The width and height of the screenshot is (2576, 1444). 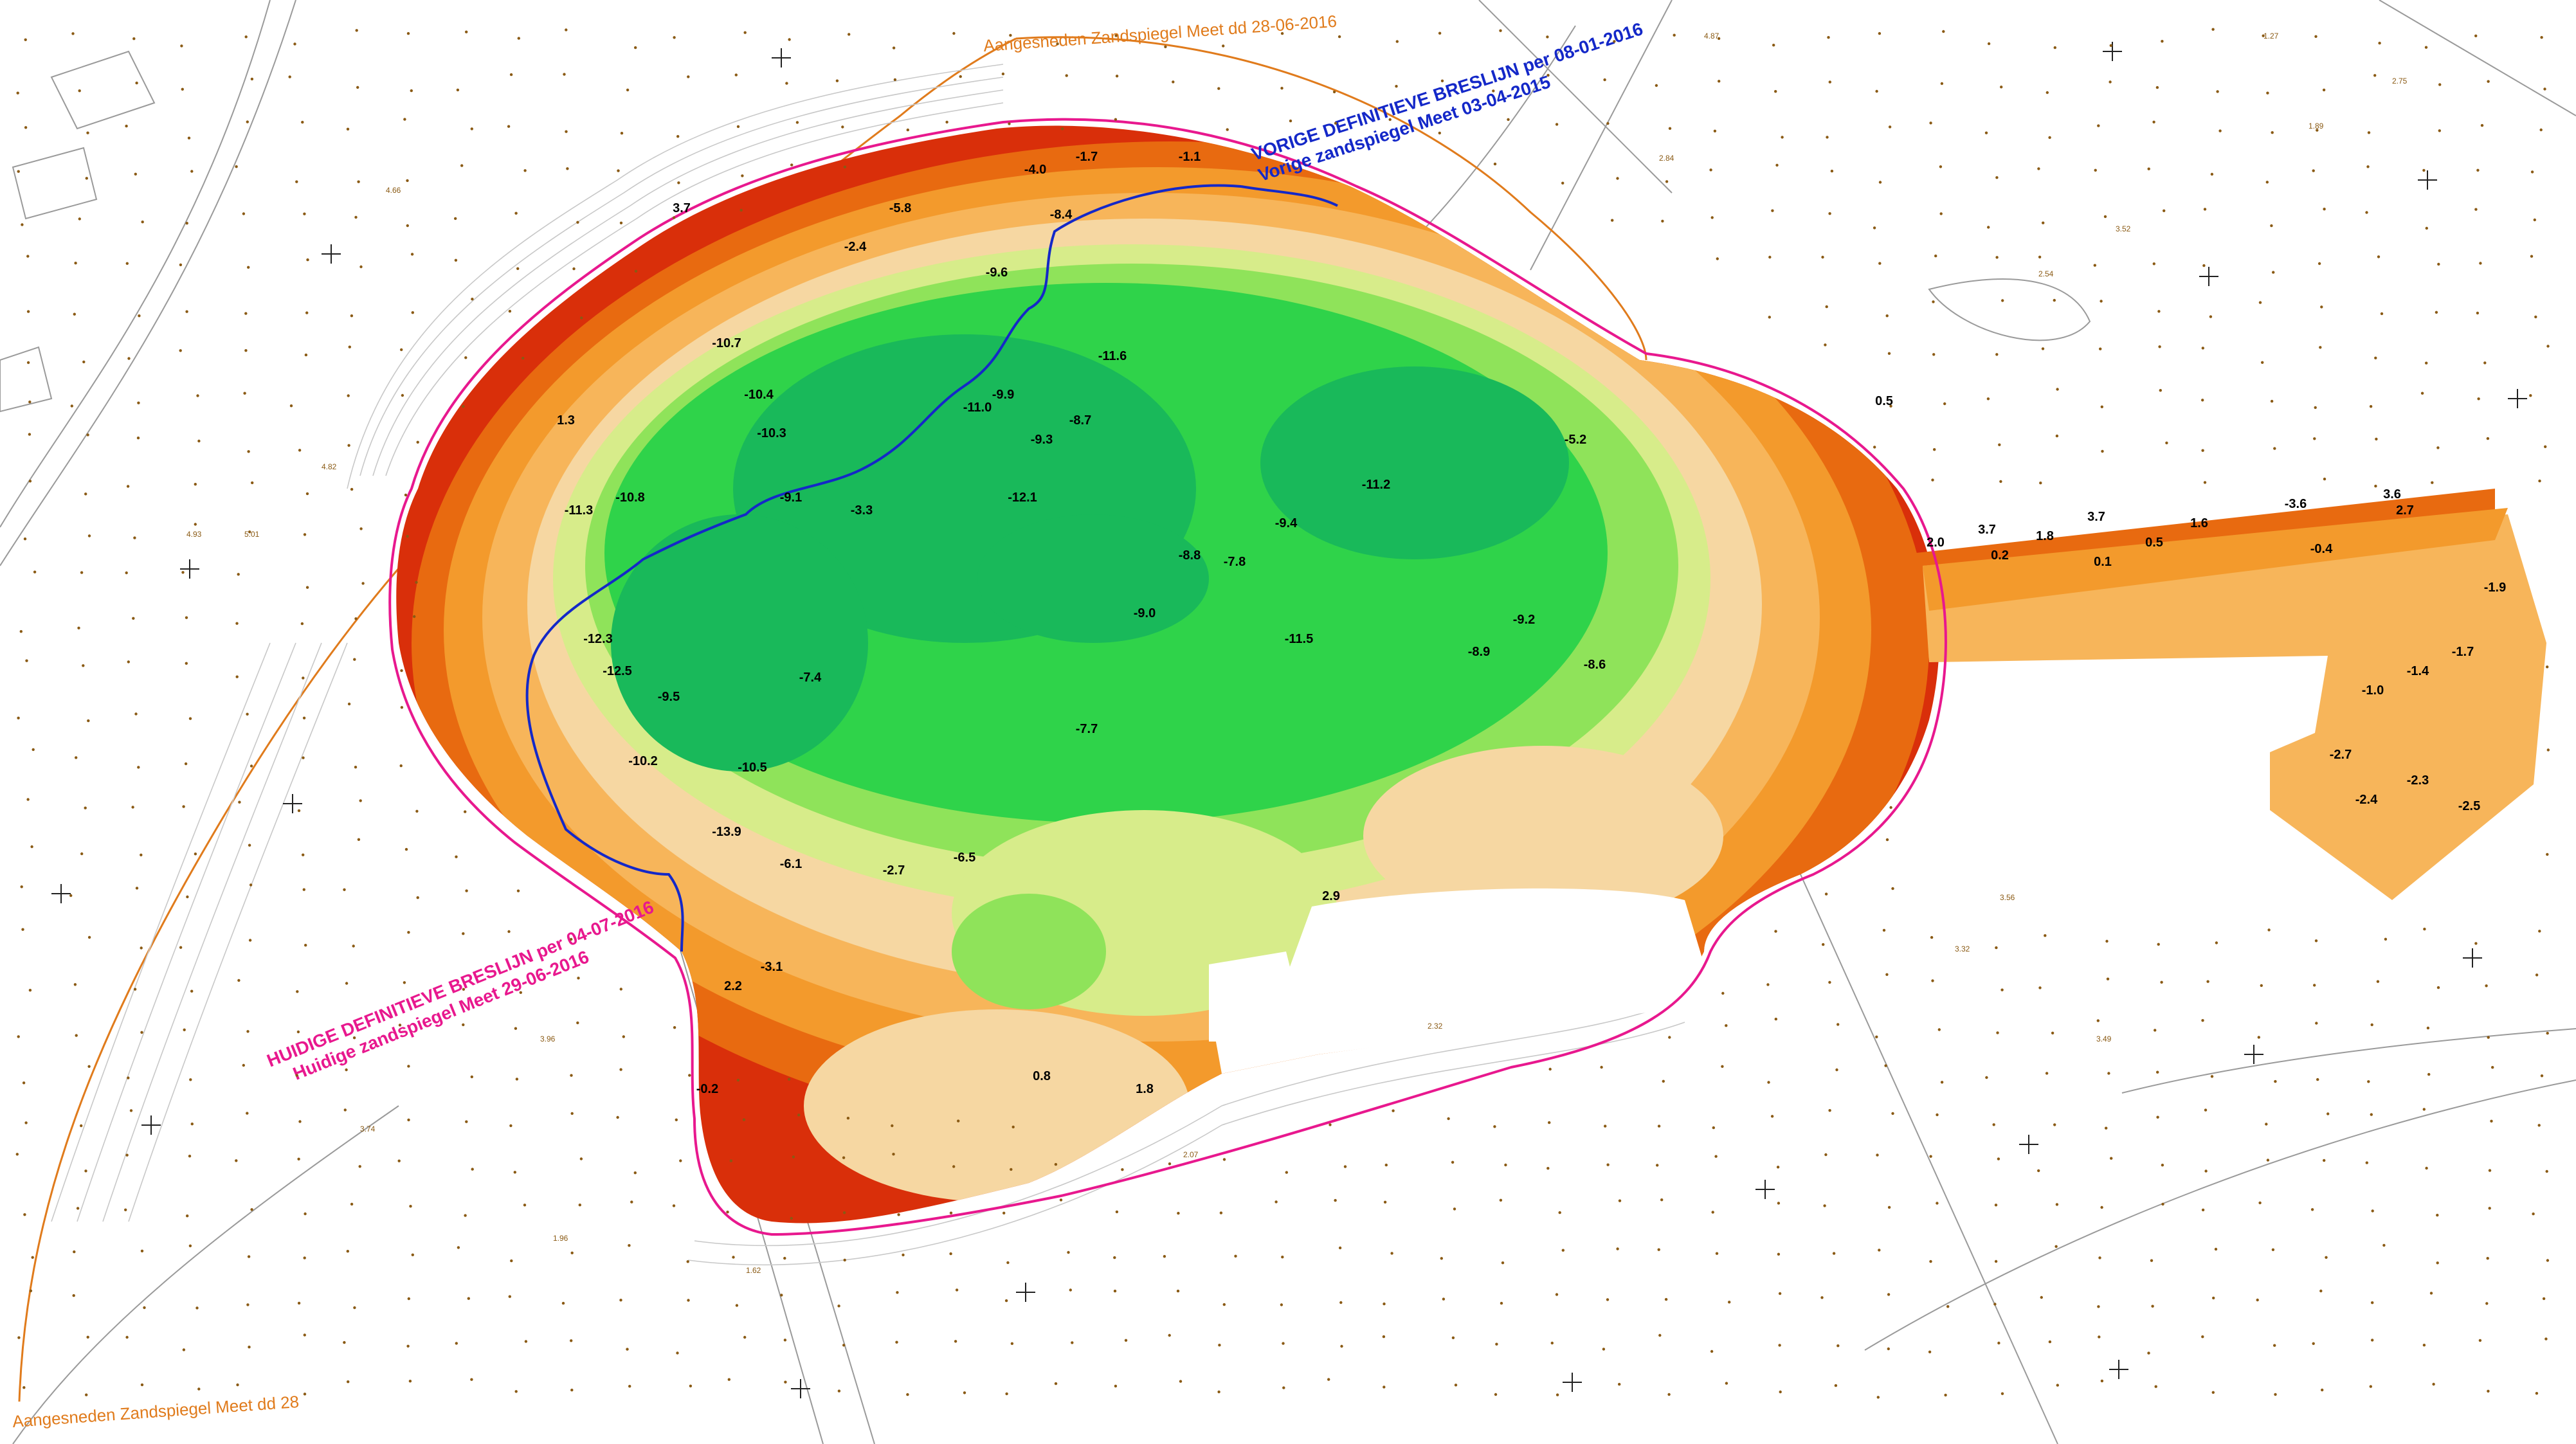 What do you see at coordinates (707, 1089) in the screenshot?
I see `depth-label: -0.2` at bounding box center [707, 1089].